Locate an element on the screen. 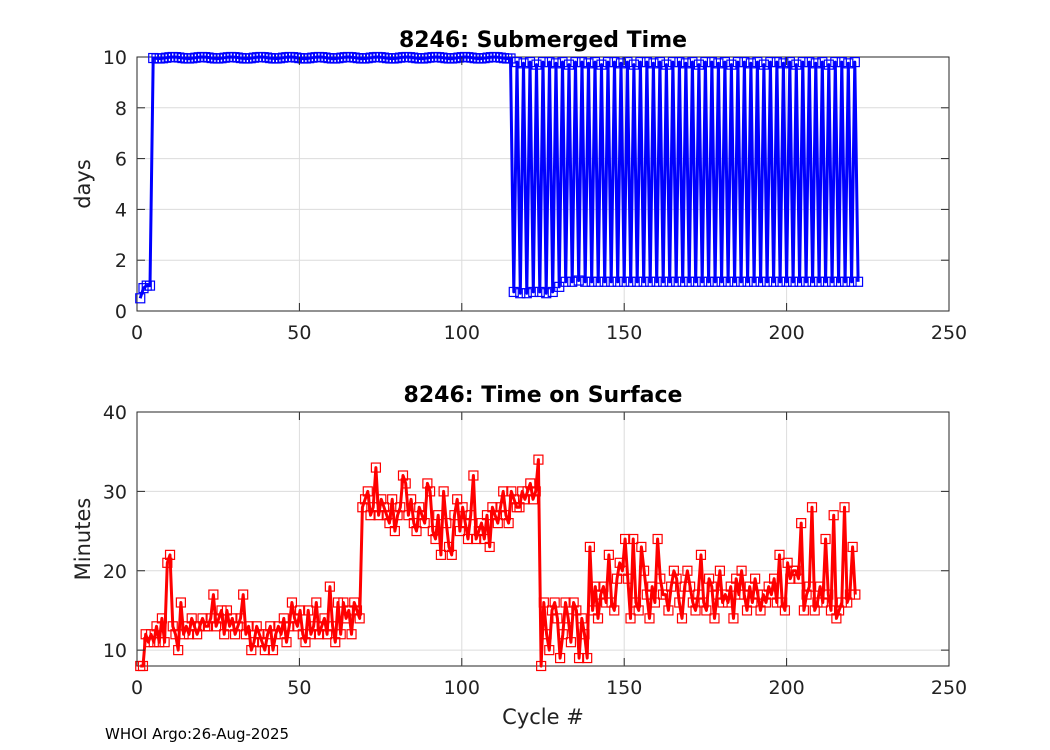 This screenshot has height=750, width=1050. footer-credit: WHOI Argo:26-Aug-2025 is located at coordinates (197, 734).